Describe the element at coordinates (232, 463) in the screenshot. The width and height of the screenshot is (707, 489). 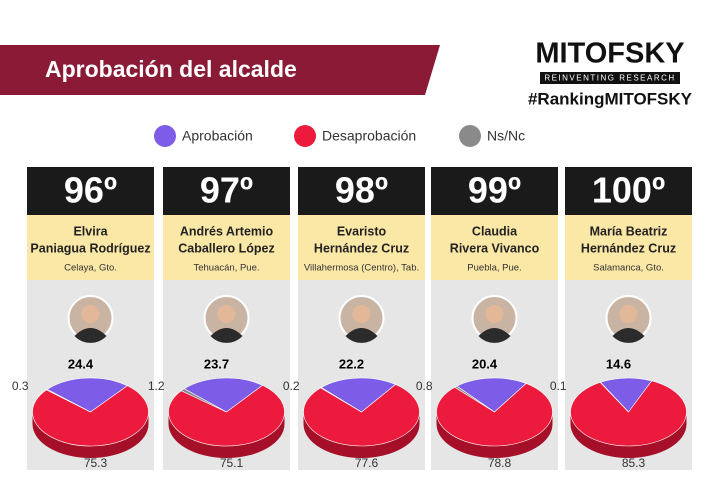
I see `value-label: 75.1` at that location.